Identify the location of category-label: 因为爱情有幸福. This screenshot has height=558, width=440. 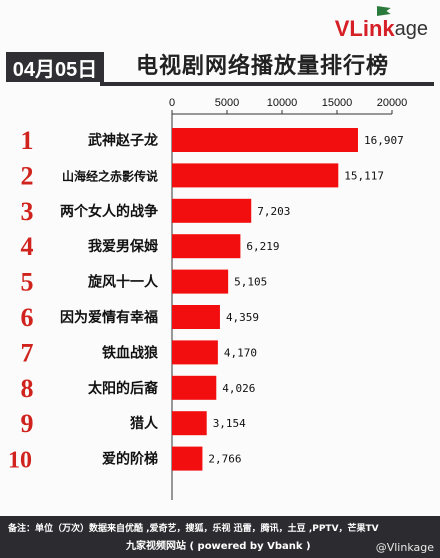
(109, 317).